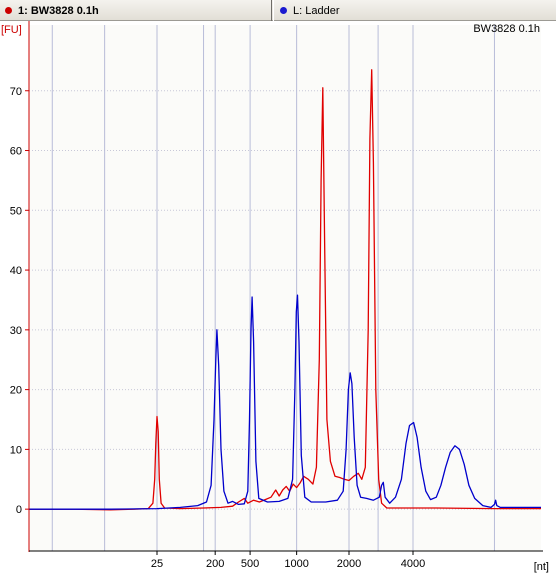  I want to click on x-tick-label: 4000, so click(413, 564).